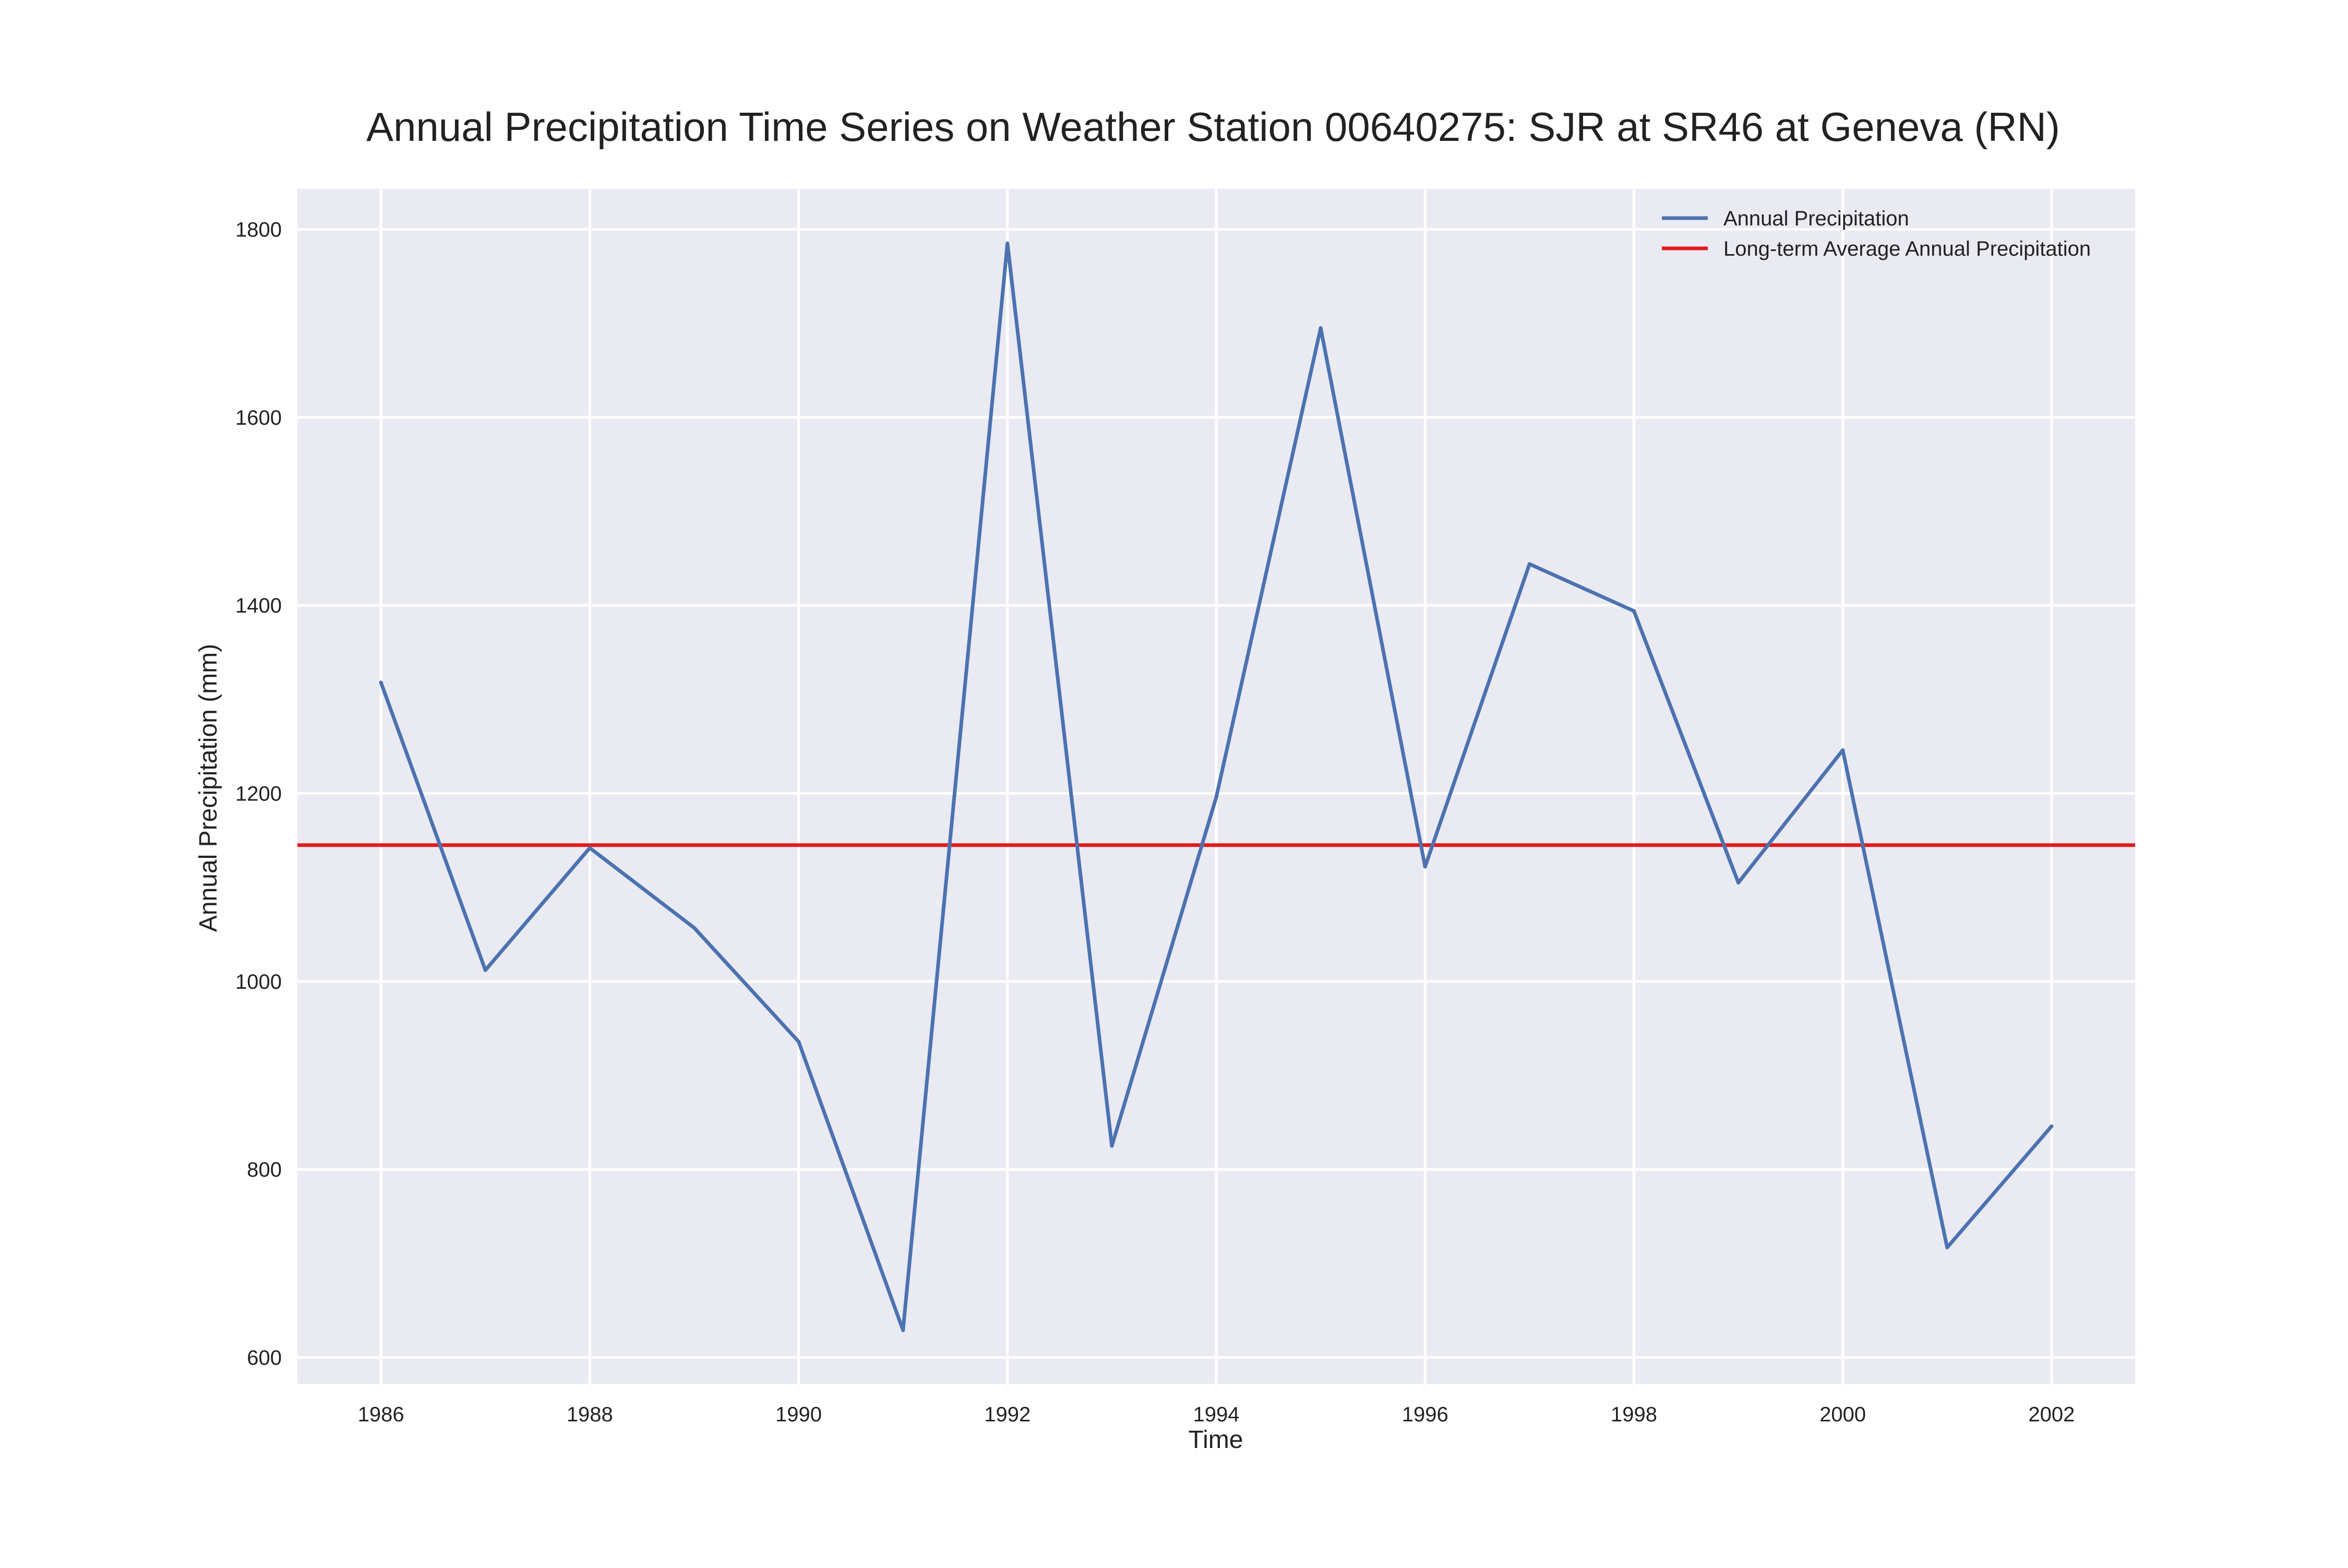 Image resolution: width=2348 pixels, height=1568 pixels. Describe the element at coordinates (258, 982) in the screenshot. I see `y-tick-label: 1000` at that location.